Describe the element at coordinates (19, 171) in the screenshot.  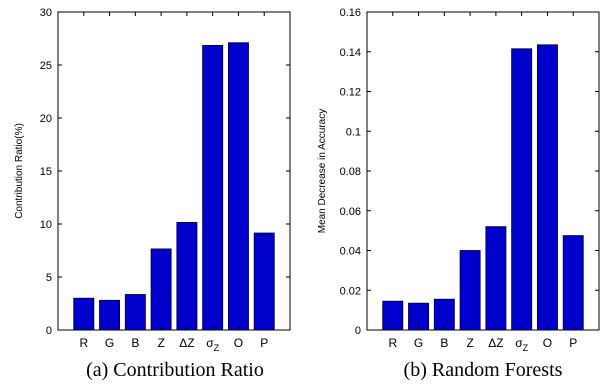
I see `y-axis-label-a: Contribution Ratio(%)` at that location.